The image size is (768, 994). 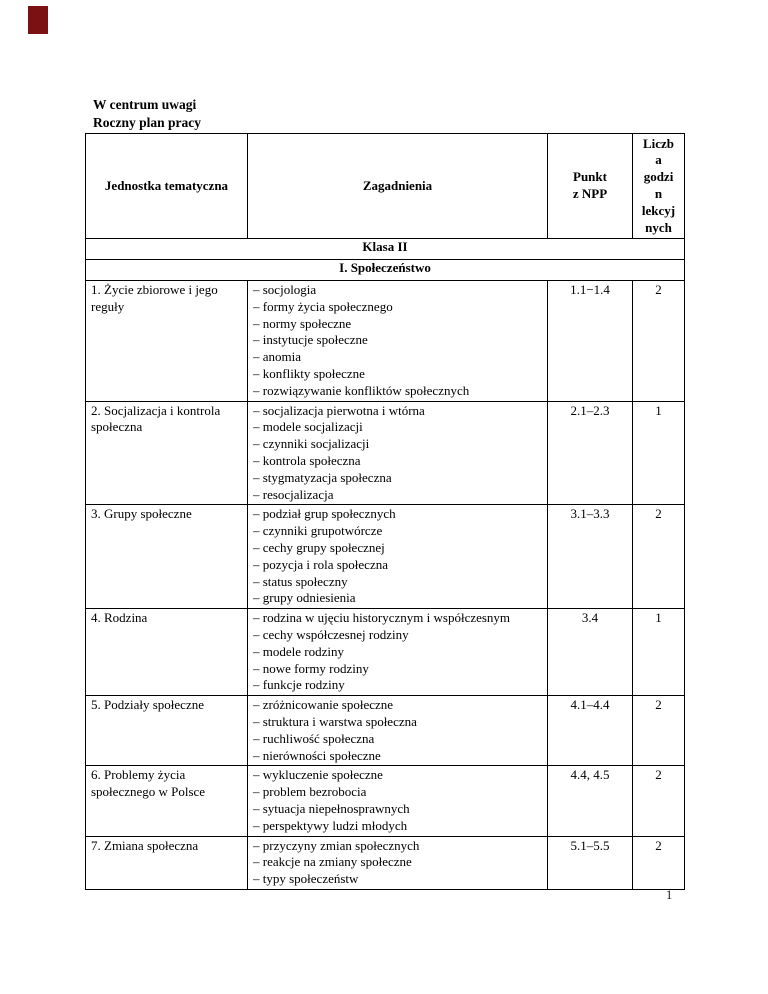 What do you see at coordinates (308, 427) in the screenshot?
I see `issue-line: – modele socjalizacji` at bounding box center [308, 427].